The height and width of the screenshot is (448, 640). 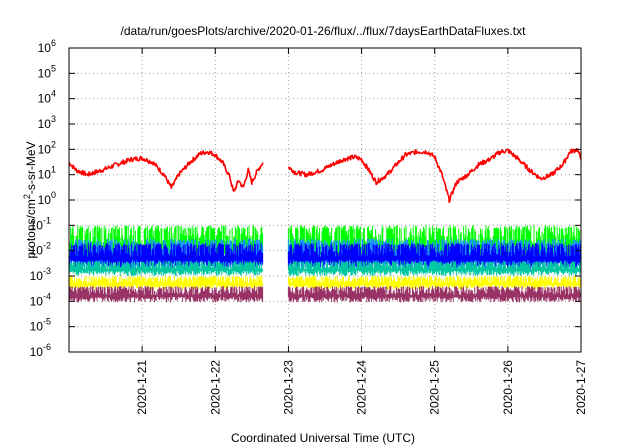 What do you see at coordinates (27, 196) in the screenshot?
I see `y-axis-label-sup: 2` at bounding box center [27, 196].